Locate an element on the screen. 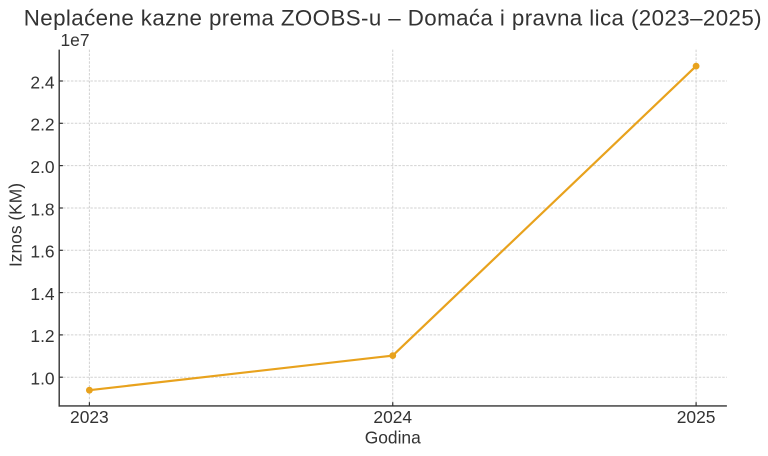  svg-text: Iznos (KM) is located at coordinates (15, 225).